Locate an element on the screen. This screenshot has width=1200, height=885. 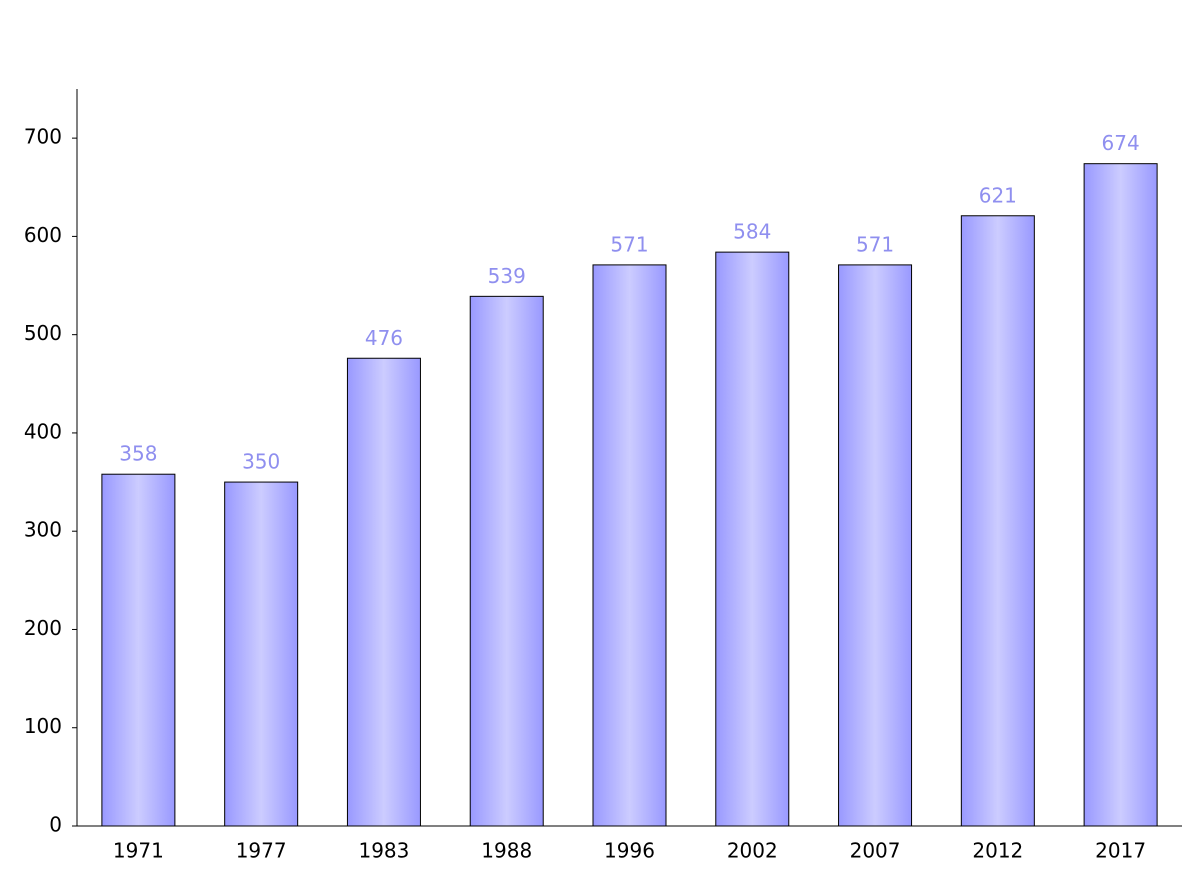
y-tick-label: 500 is located at coordinates (43, 333).